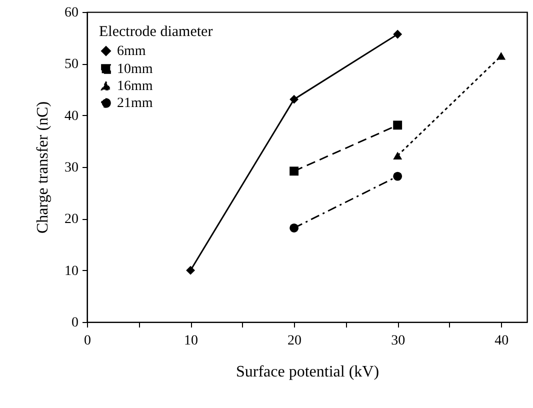  Describe the element at coordinates (295, 341) in the screenshot. I see `x-tick-label: 20` at that location.